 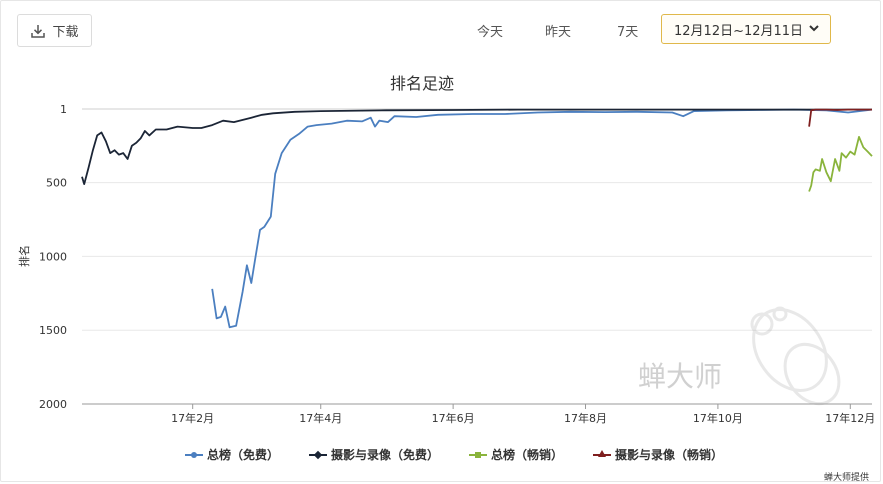 I want to click on x-tick-label: 17年4月, so click(x=320, y=418).